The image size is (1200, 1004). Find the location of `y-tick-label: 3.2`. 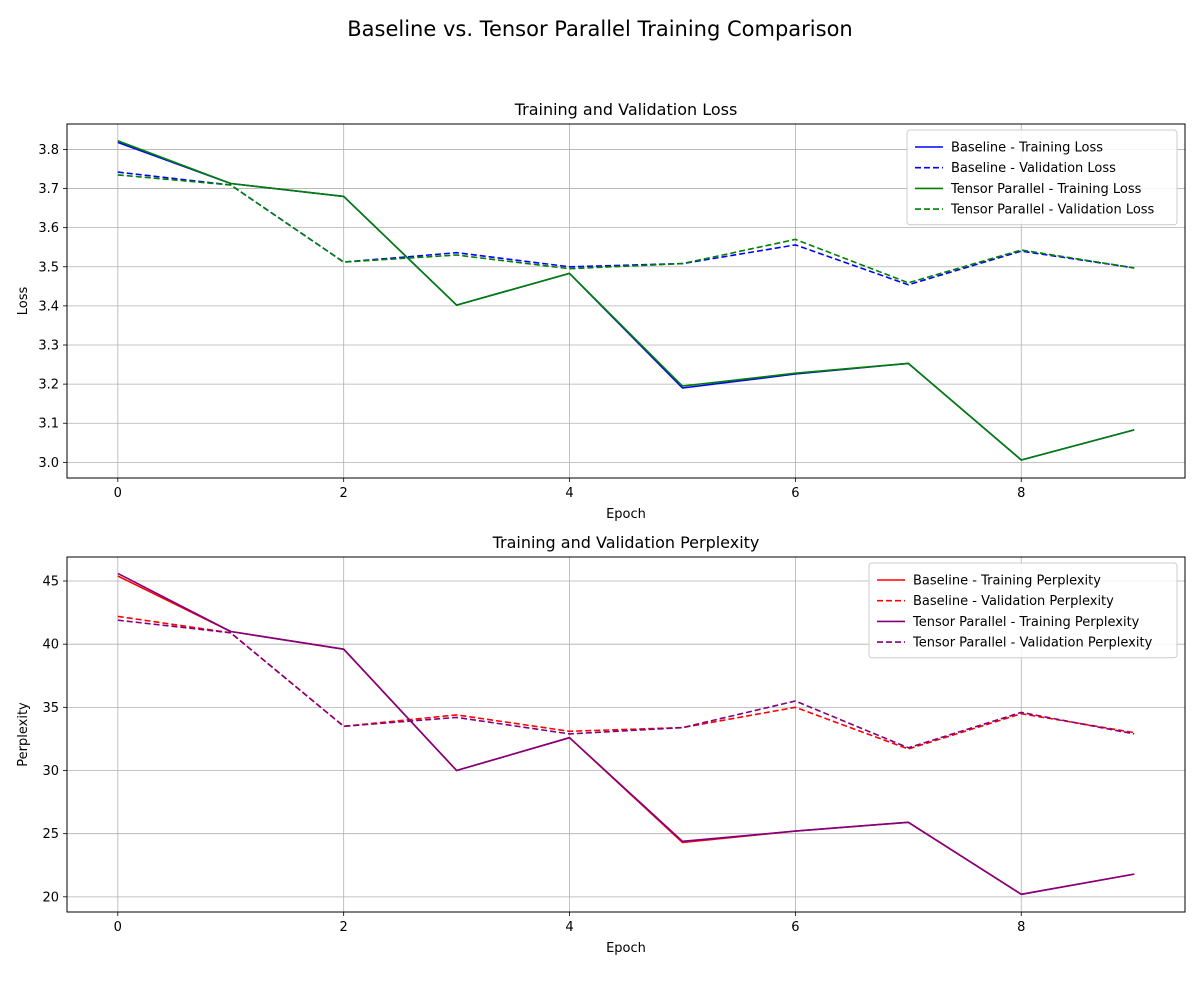

y-tick-label: 3.2 is located at coordinates (48, 385).